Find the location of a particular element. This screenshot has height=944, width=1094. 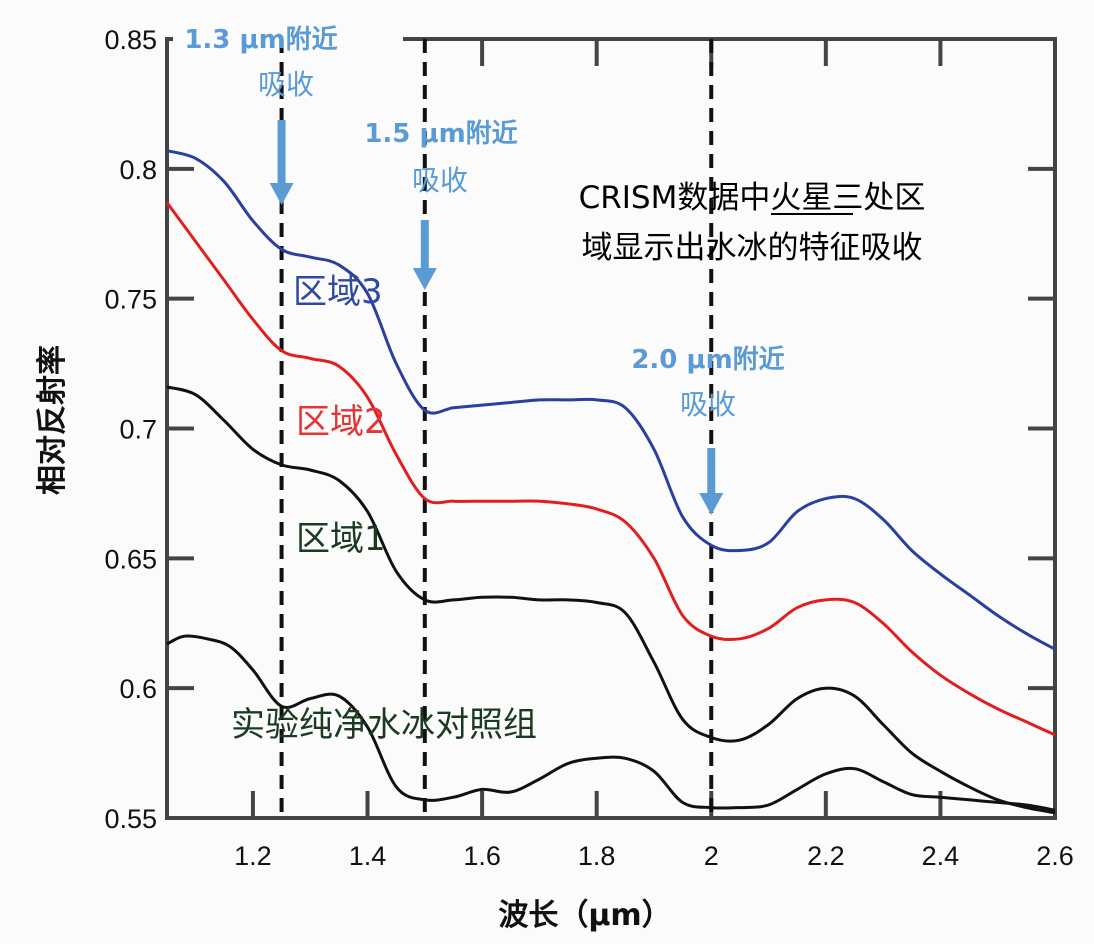

y-tick-label: 0.6 is located at coordinates (138, 689).